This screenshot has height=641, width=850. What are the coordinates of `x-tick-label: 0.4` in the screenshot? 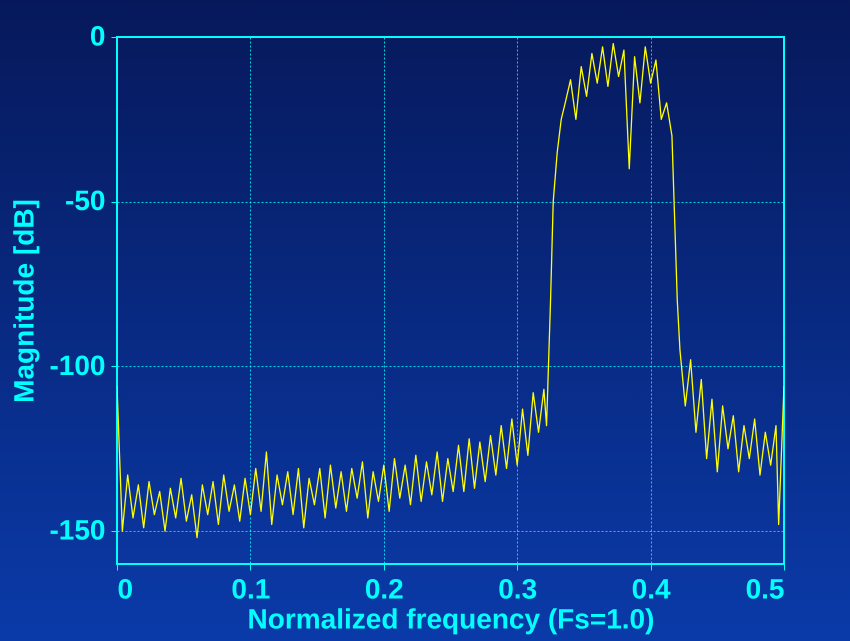 It's located at (651, 589).